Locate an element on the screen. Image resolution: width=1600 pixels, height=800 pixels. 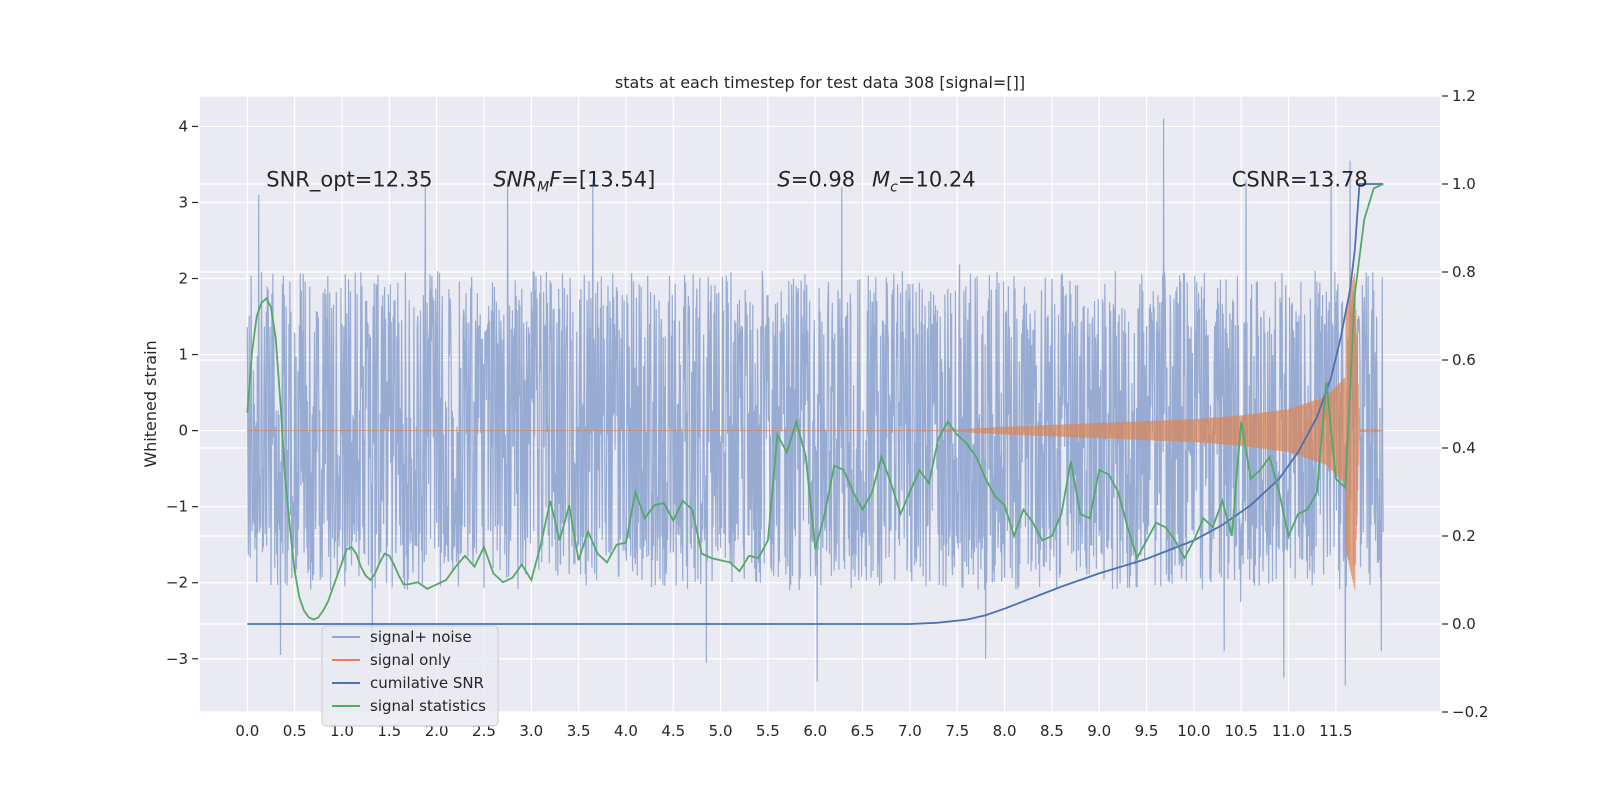
y-tick-label: 3 is located at coordinates (183, 202).